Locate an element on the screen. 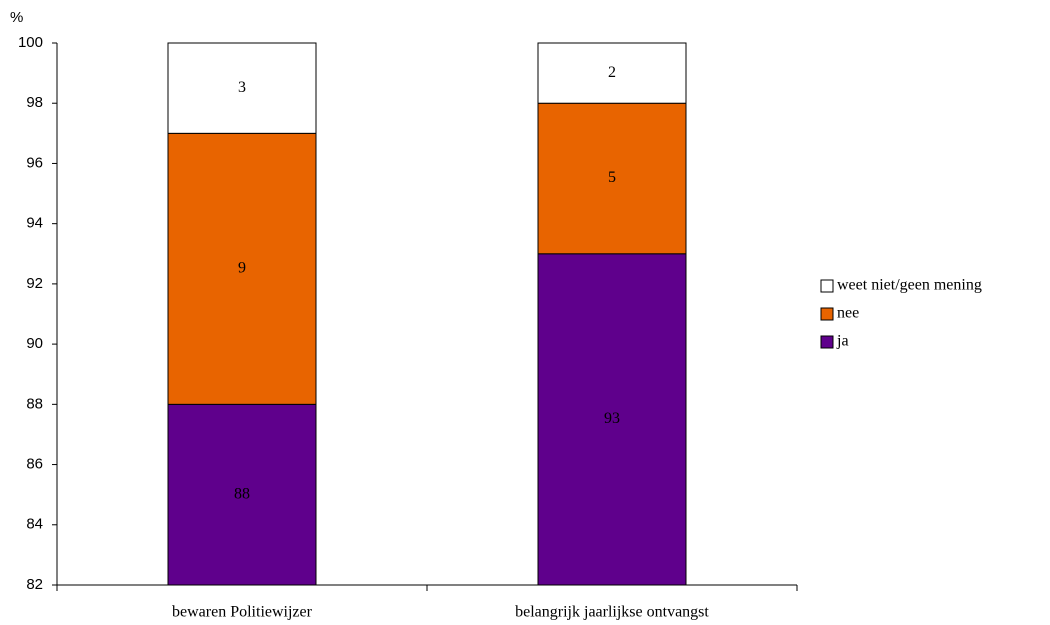 Image resolution: width=1050 pixels, height=625 pixels. y-tick-label: 96 is located at coordinates (34, 162).